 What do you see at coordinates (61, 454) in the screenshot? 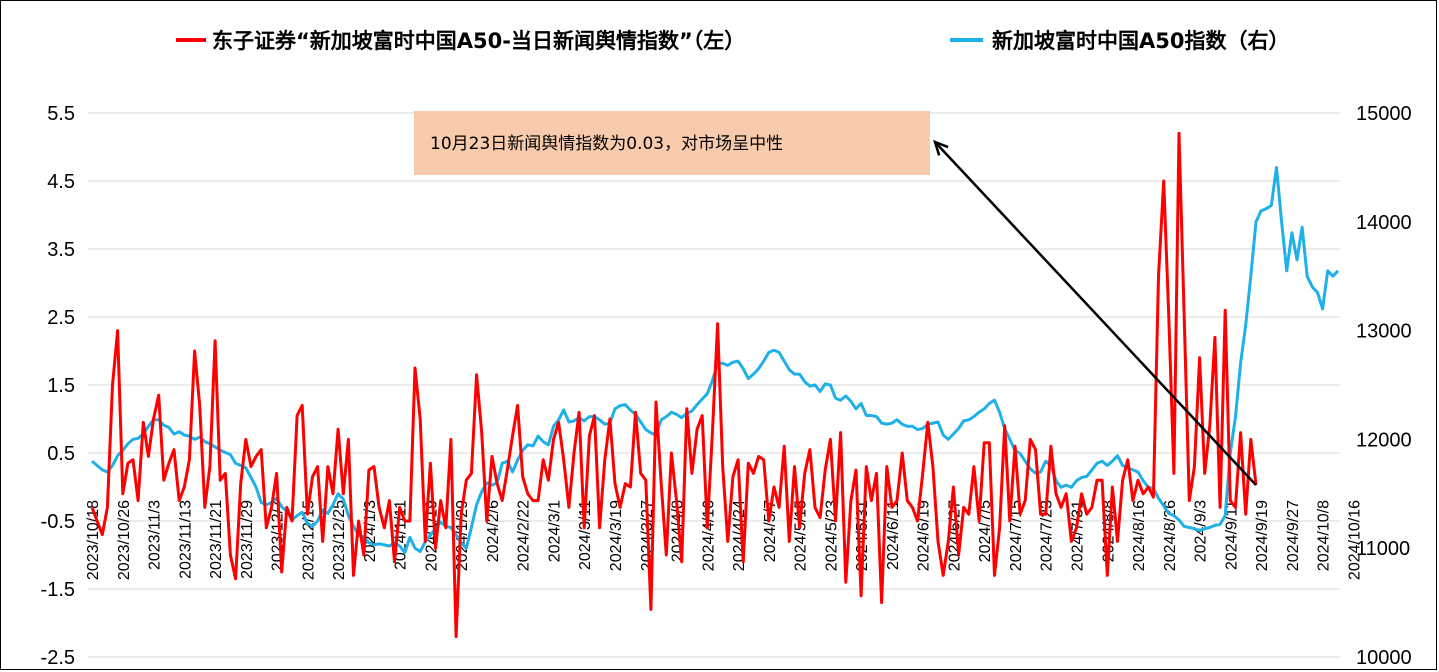
I see `left-tick-label: 0.5` at bounding box center [61, 454].